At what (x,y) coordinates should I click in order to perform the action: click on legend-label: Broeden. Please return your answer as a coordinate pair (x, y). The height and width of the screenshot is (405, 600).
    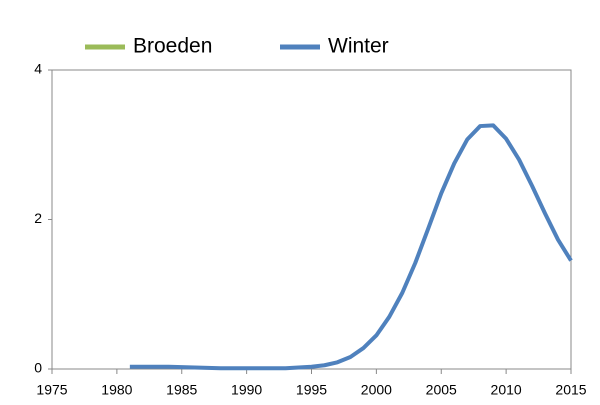
    Looking at the image, I should click on (172, 46).